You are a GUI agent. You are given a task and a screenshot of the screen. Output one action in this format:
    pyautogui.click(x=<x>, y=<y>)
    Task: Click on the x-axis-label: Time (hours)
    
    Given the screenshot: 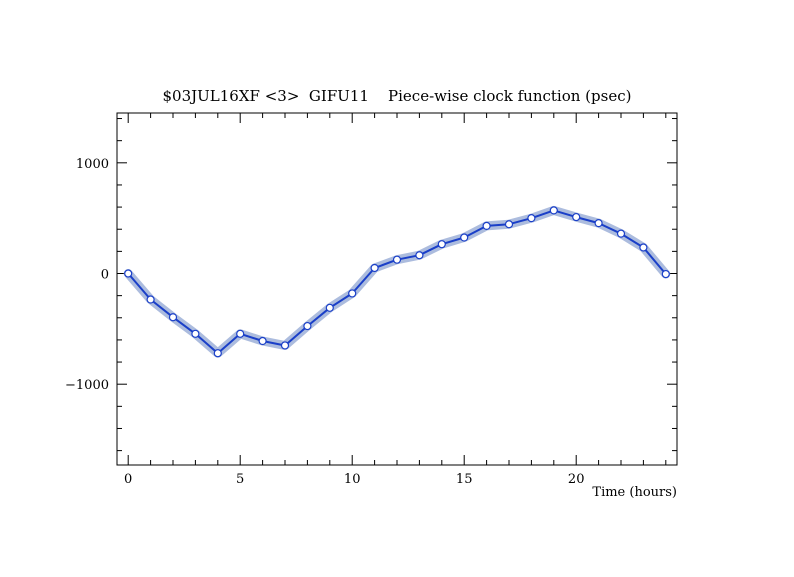 What is the action you would take?
    pyautogui.click(x=634, y=492)
    